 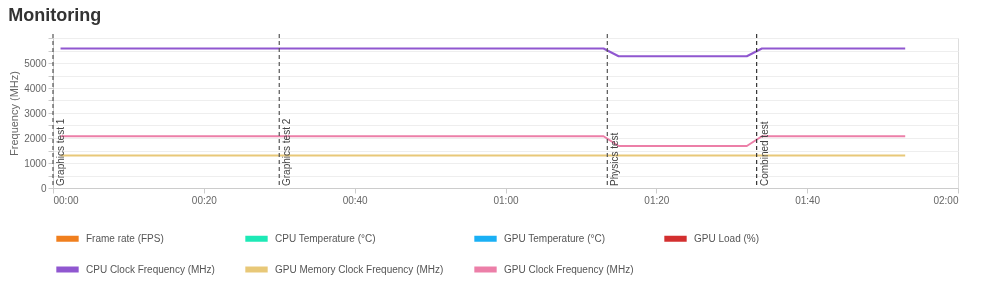 I want to click on ref-line-label: Combined test, so click(x=764, y=153).